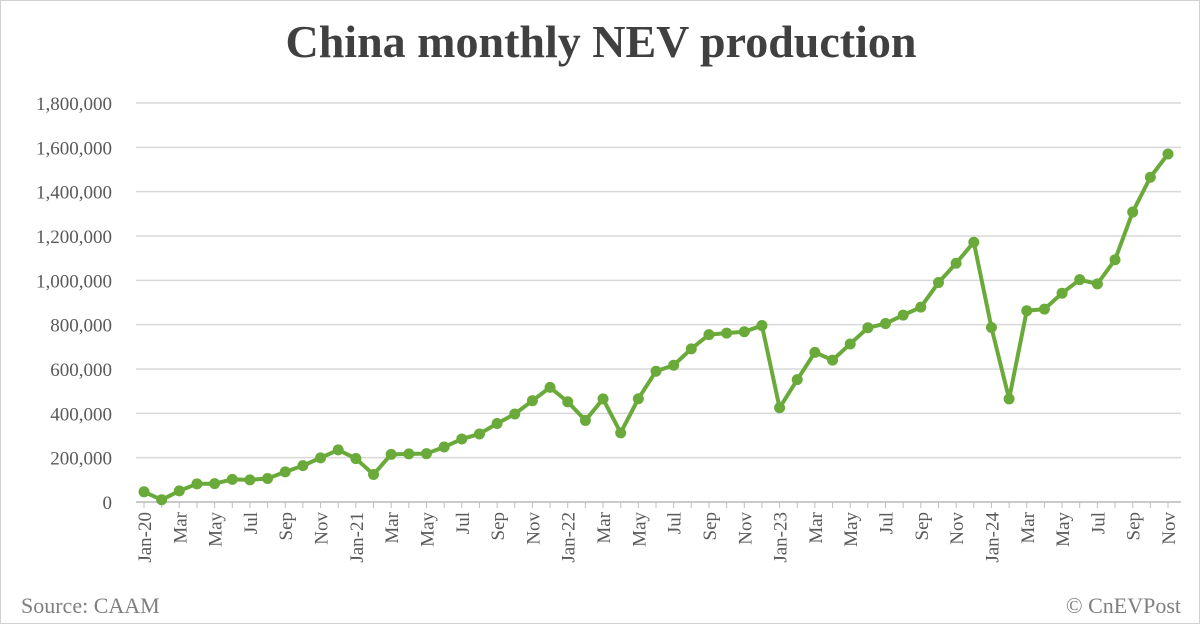 This screenshot has width=1200, height=624. Describe the element at coordinates (81, 459) in the screenshot. I see `y-tick-label: 200,000` at that location.